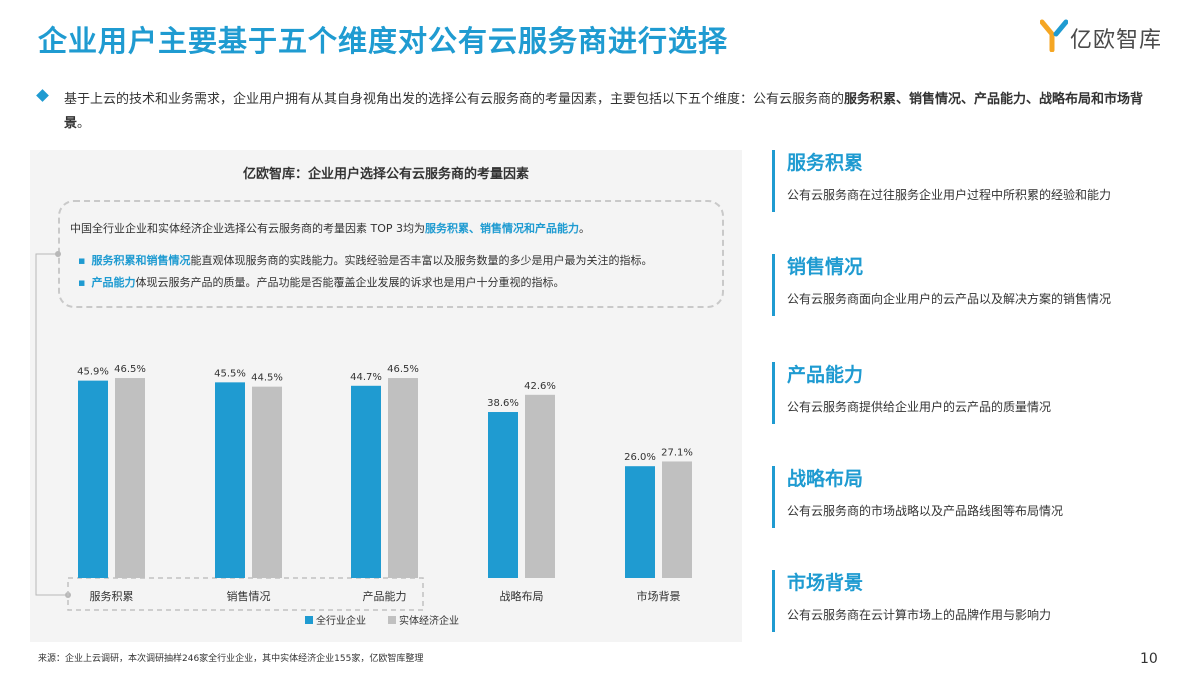 The height and width of the screenshot is (675, 1200). What do you see at coordinates (540, 386) in the screenshot?
I see `bar-value-label: 42.6%` at bounding box center [540, 386].